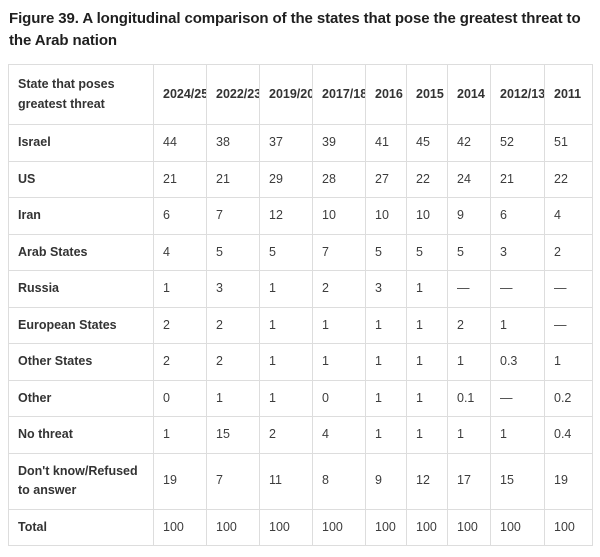 The height and width of the screenshot is (557, 600). What do you see at coordinates (386, 143) in the screenshot?
I see `value-cell: 41` at bounding box center [386, 143].